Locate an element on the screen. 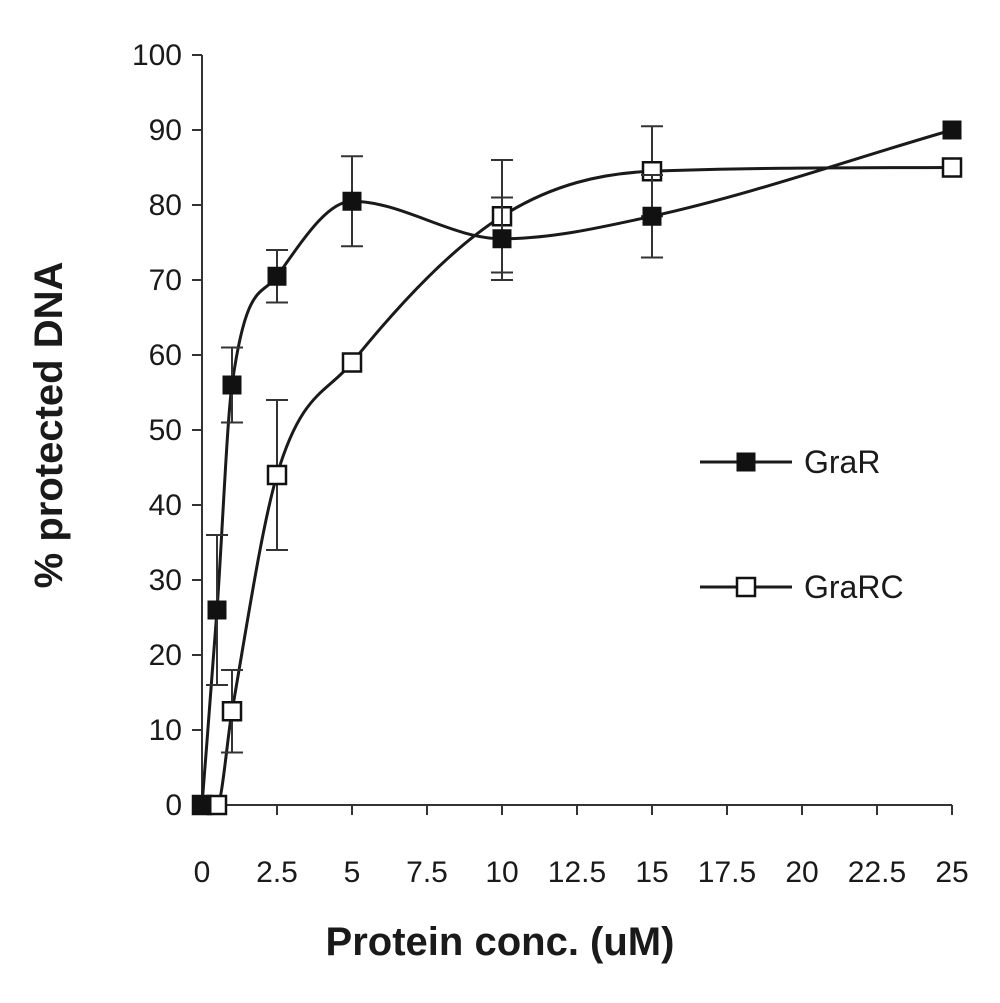 This screenshot has height=1003, width=1000. x-tick-label: 12.5 is located at coordinates (577, 872).